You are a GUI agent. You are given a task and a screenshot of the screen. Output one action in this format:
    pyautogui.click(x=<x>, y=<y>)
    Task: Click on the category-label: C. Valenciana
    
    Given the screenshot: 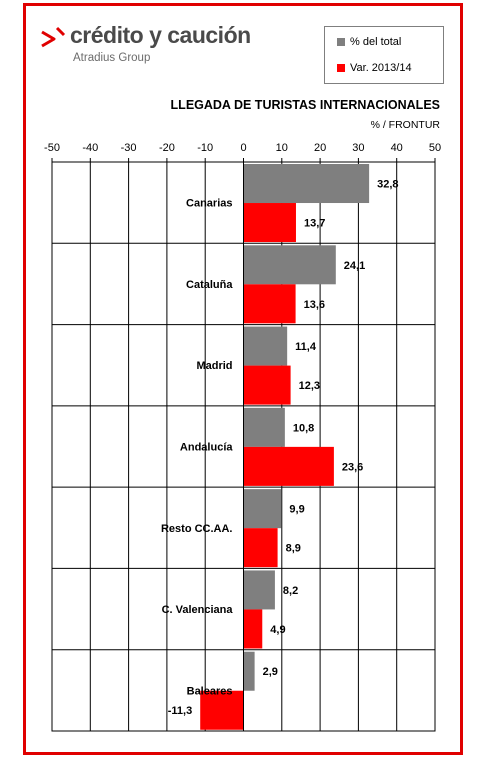 What is the action you would take?
    pyautogui.click(x=198, y=610)
    